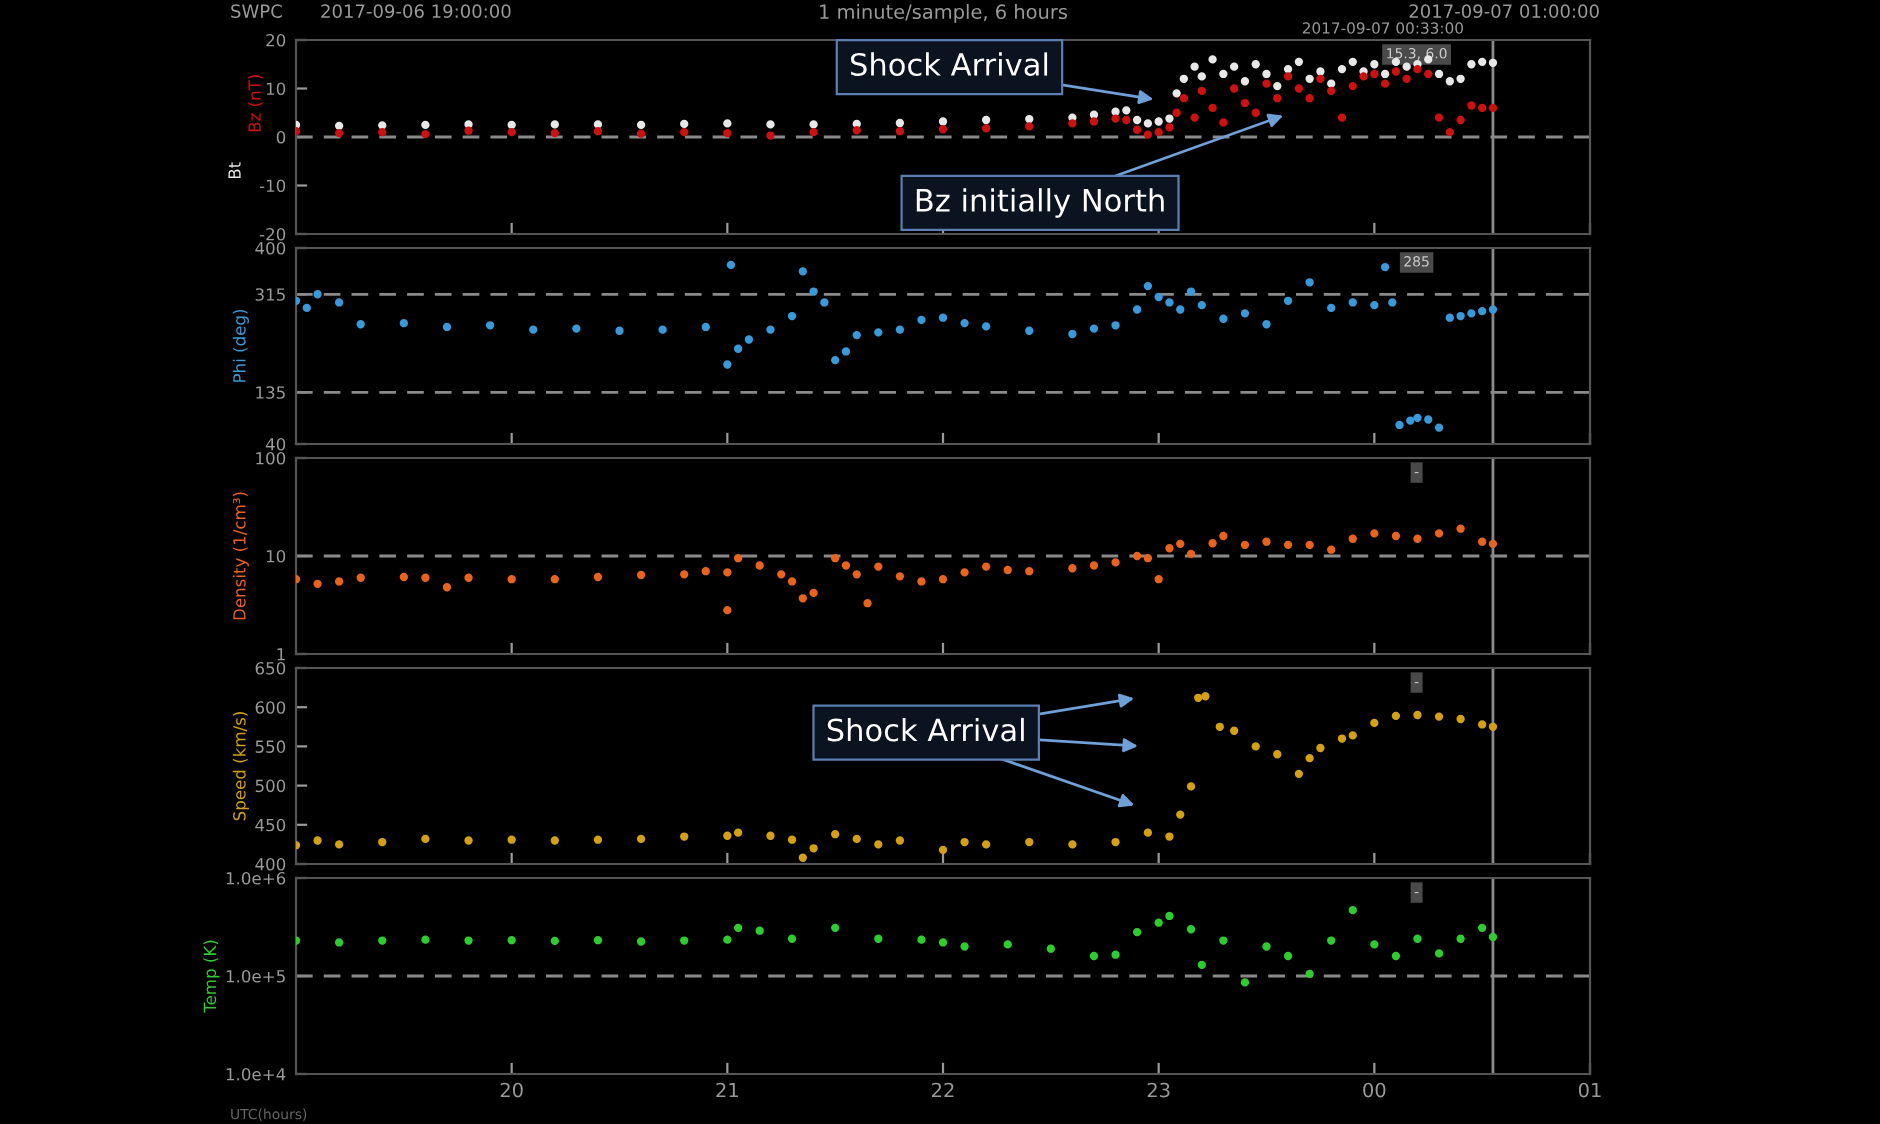 The width and height of the screenshot is (1880, 1124). I want to click on y-tick-label: 135, so click(270, 392).